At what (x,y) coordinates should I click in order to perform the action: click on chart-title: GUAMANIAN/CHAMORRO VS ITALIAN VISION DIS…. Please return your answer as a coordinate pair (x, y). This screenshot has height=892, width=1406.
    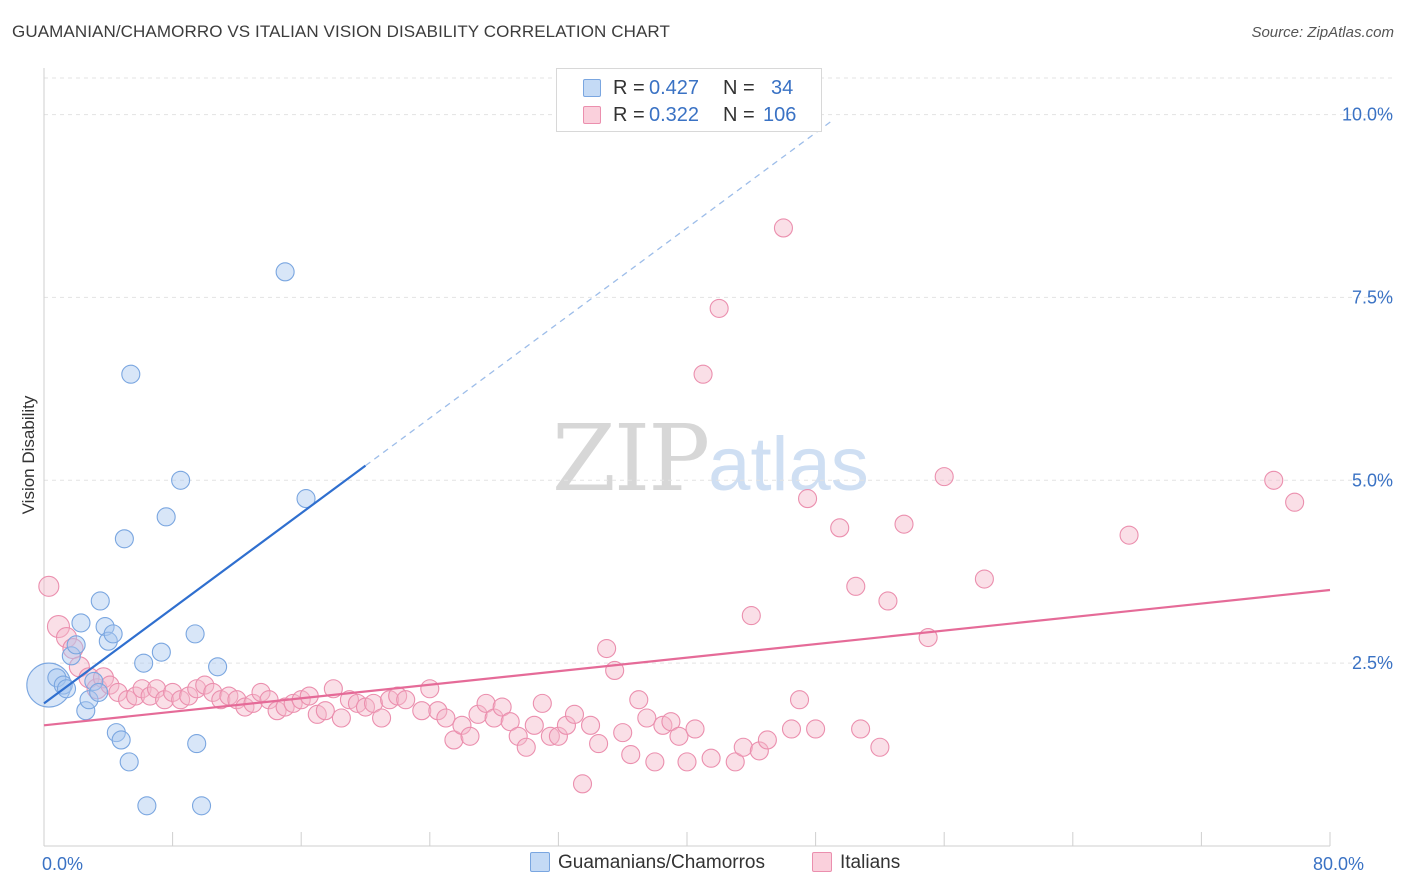
    Looking at the image, I should click on (341, 31).